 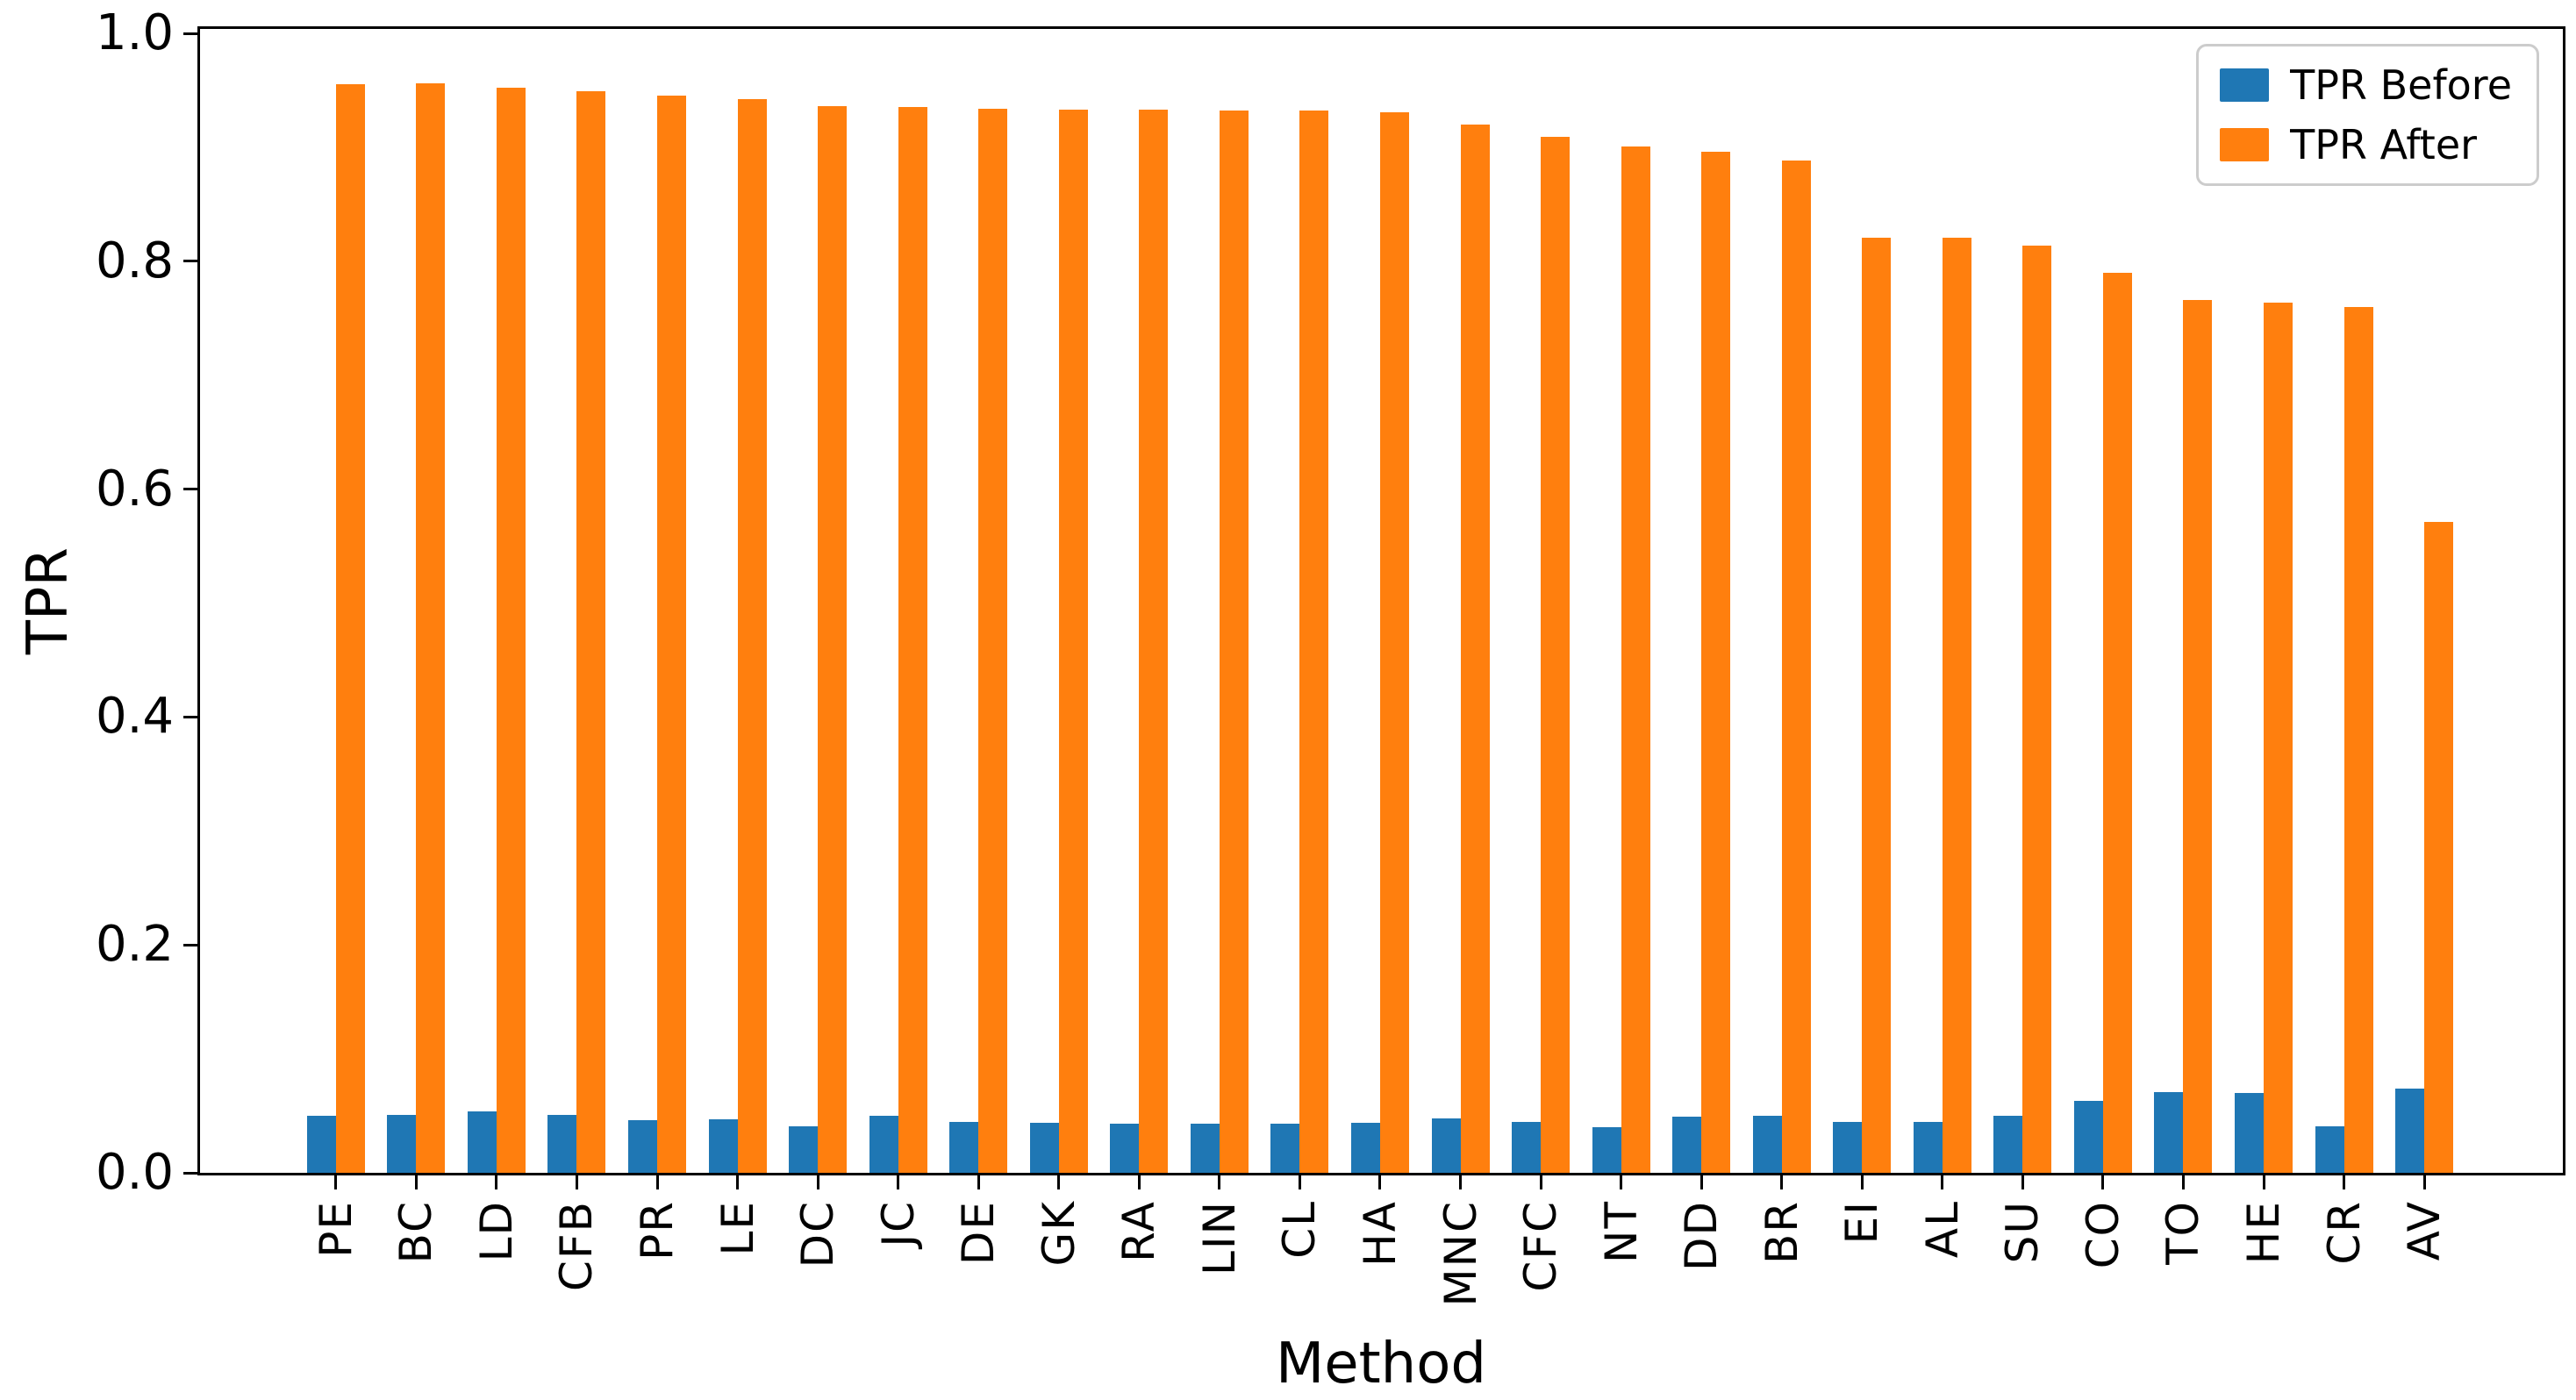 What do you see at coordinates (134, 489) in the screenshot?
I see `y-tick-label-0.6: 0.6` at bounding box center [134, 489].